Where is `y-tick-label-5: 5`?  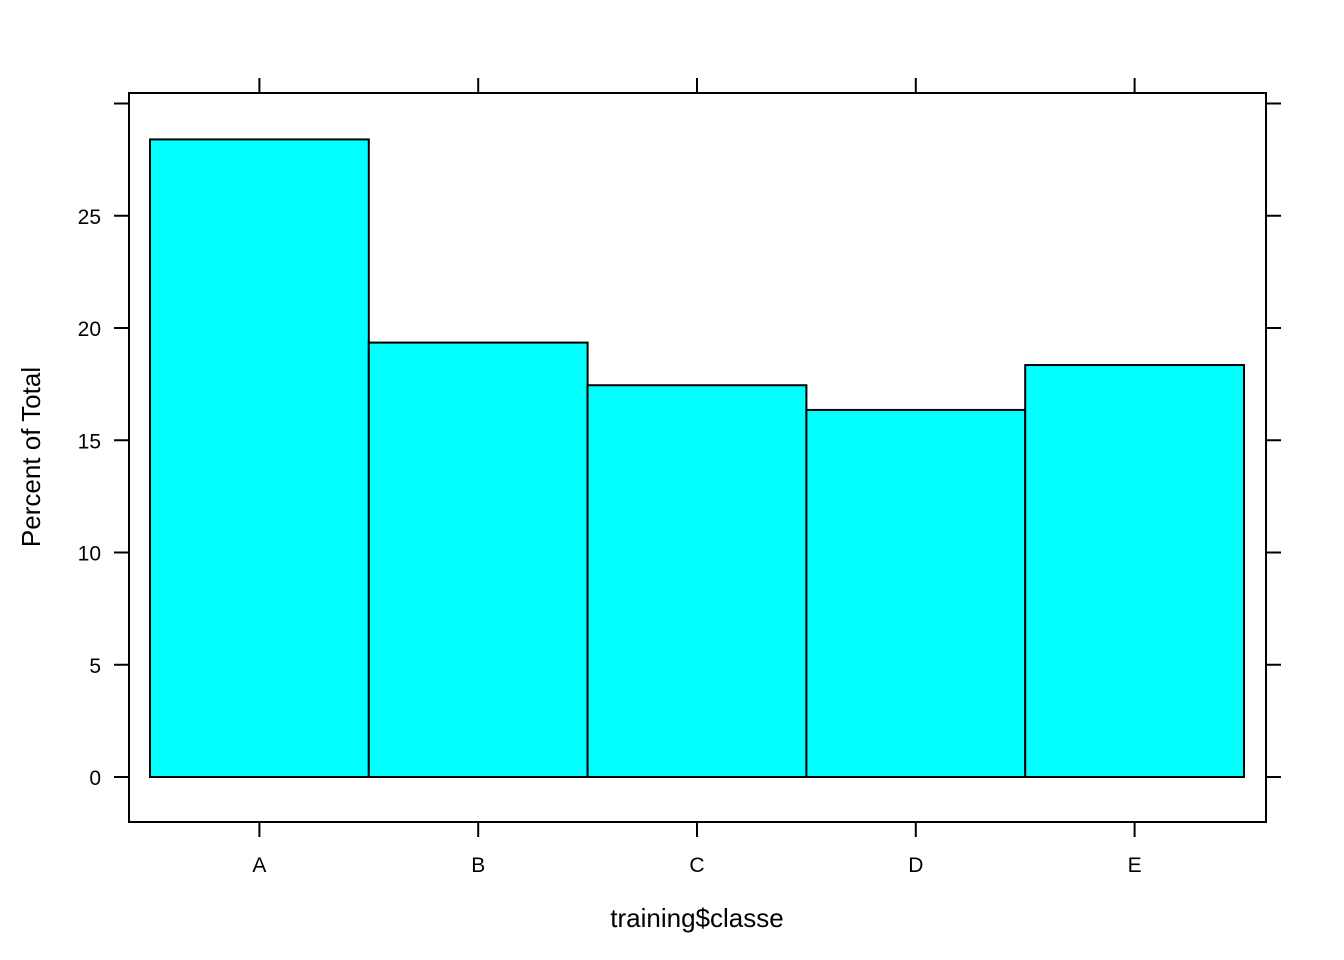
y-tick-label-5: 5 is located at coordinates (95, 666).